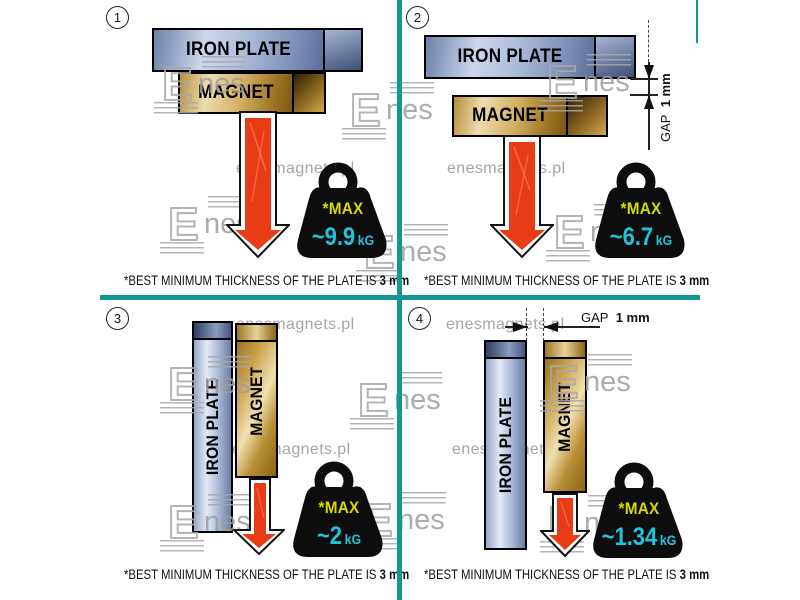 This screenshot has width=800, height=600. I want to click on dimension-line, so click(572, 327).